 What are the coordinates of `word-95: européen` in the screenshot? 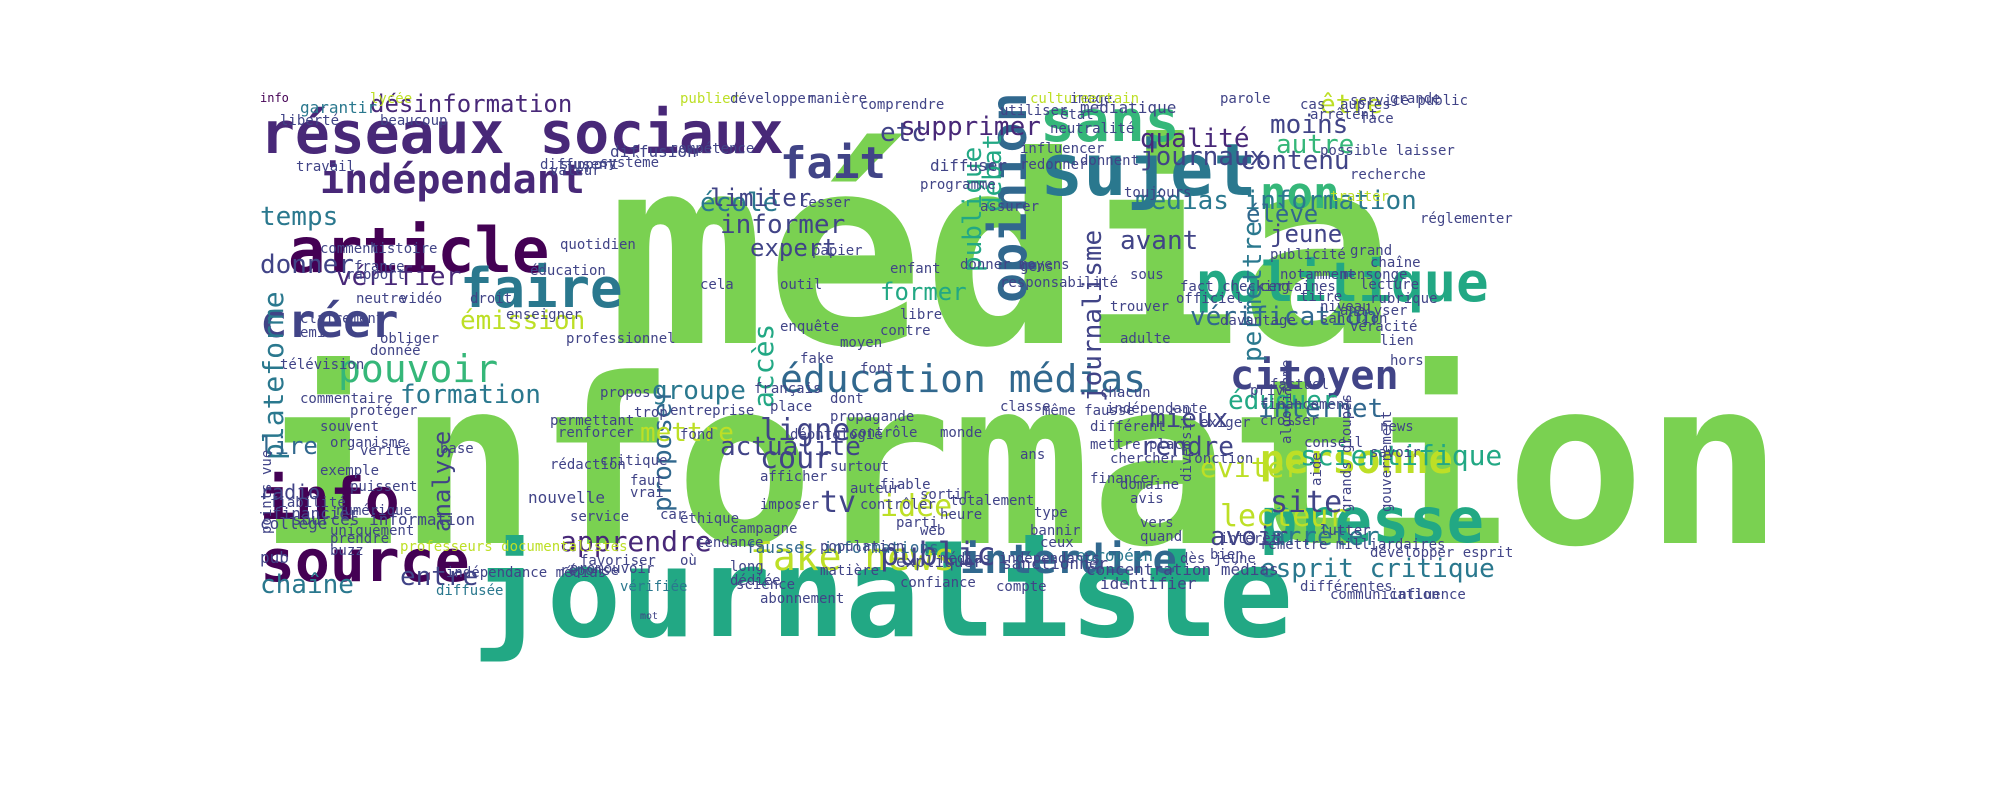 It's located at (1115, 555).